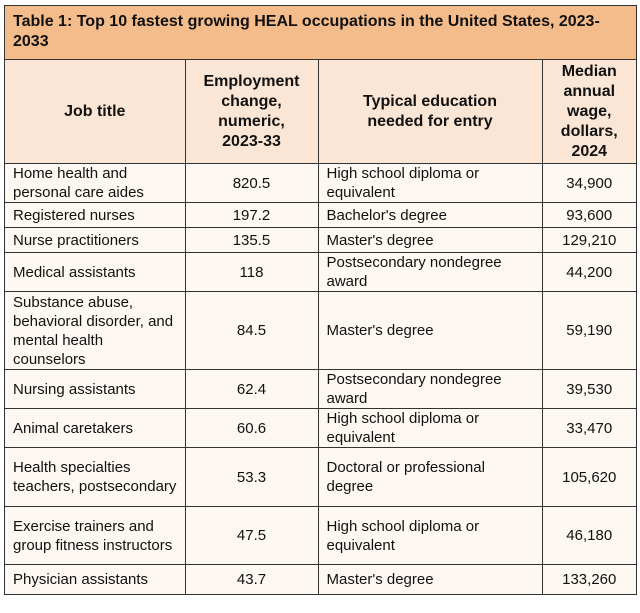 The height and width of the screenshot is (613, 640). What do you see at coordinates (95, 112) in the screenshot?
I see `header-job-title: Job title` at bounding box center [95, 112].